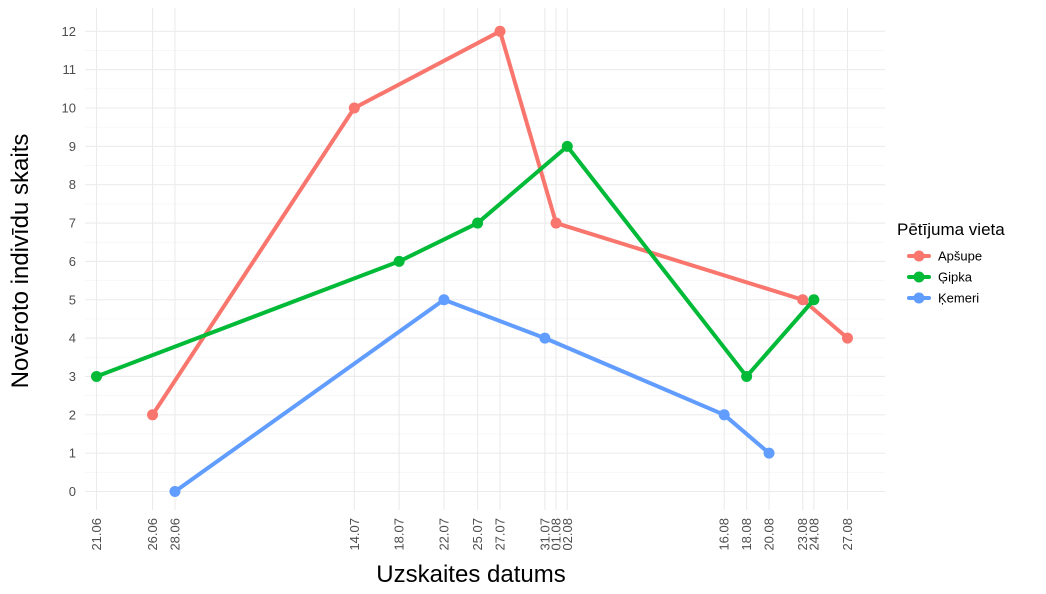 The image size is (1046, 594). What do you see at coordinates (72, 184) in the screenshot?
I see `y-tick-label: 8` at bounding box center [72, 184].